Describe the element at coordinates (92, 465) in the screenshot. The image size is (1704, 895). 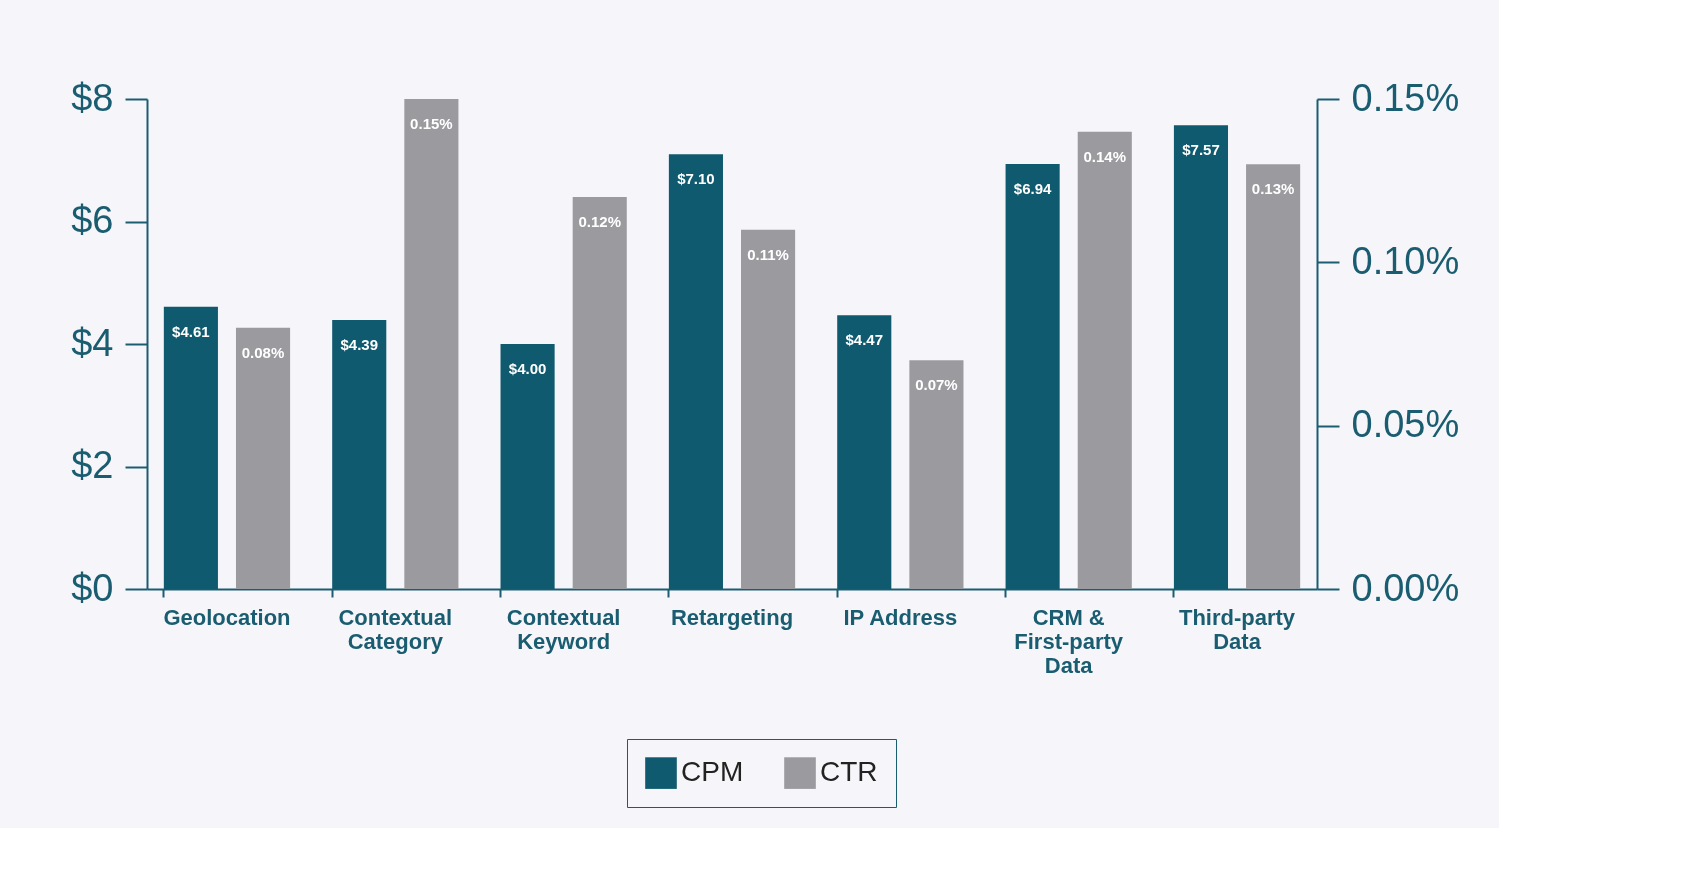
I see `y-tick-label: $2` at that location.